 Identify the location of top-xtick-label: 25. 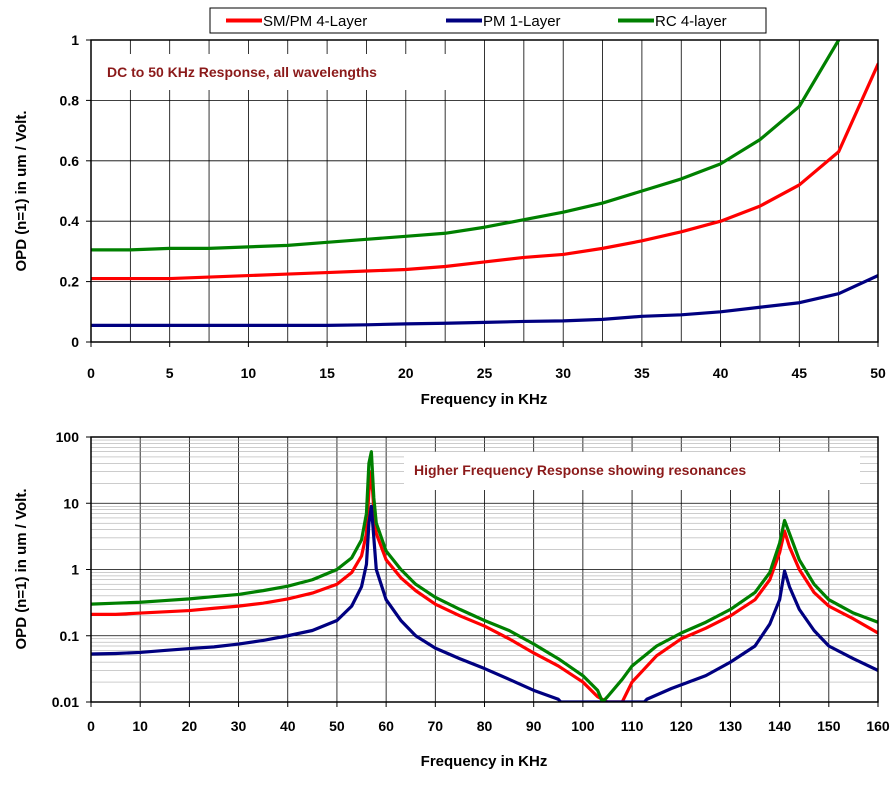
(485, 373).